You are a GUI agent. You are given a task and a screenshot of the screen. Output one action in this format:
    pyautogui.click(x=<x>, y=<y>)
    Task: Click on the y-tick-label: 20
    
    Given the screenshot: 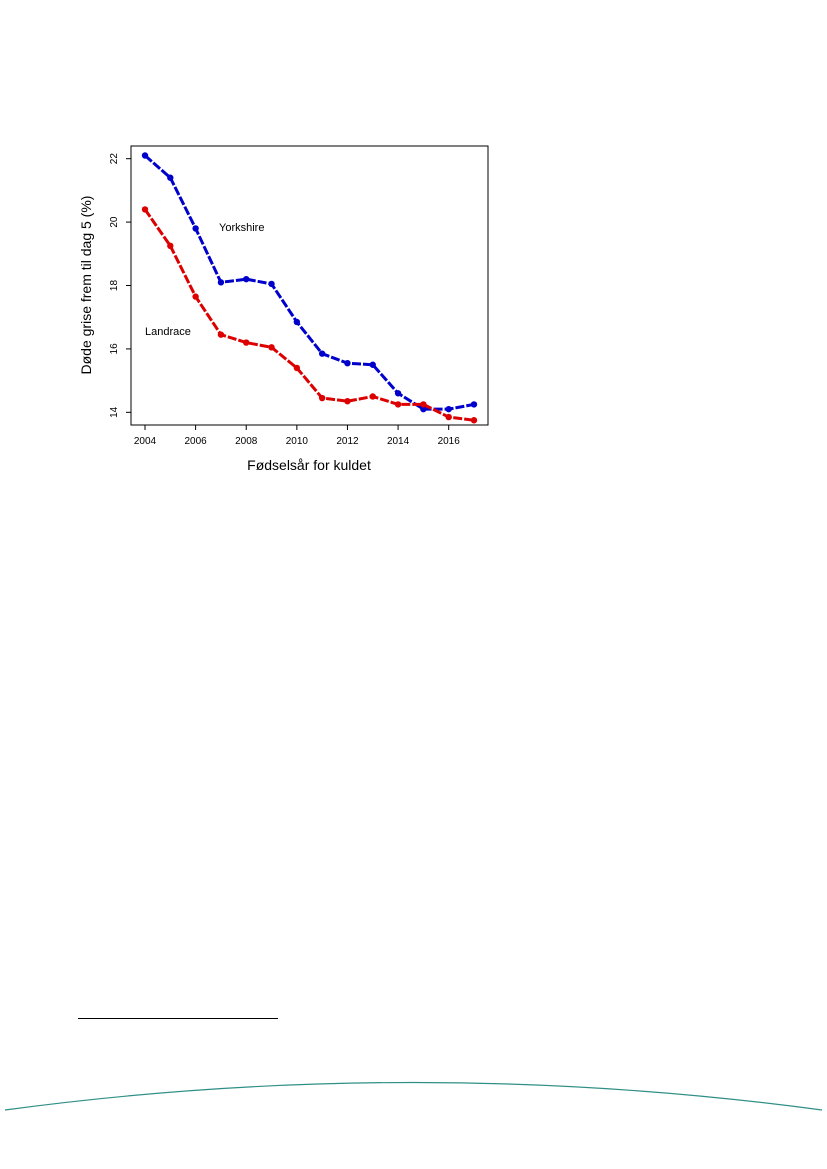 What is the action you would take?
    pyautogui.click(x=114, y=222)
    